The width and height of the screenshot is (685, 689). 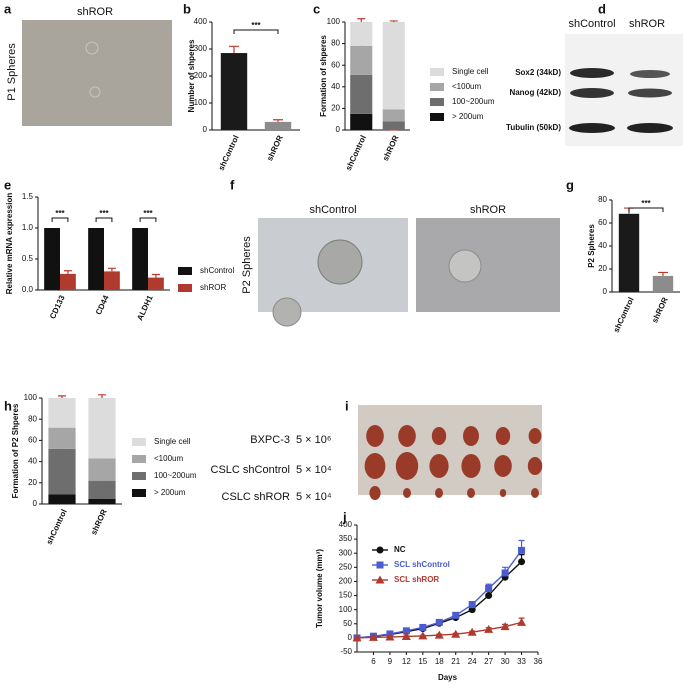 What do you see at coordinates (416, 579) in the screenshot?
I see `legend-label: SCL shROR` at bounding box center [416, 579].